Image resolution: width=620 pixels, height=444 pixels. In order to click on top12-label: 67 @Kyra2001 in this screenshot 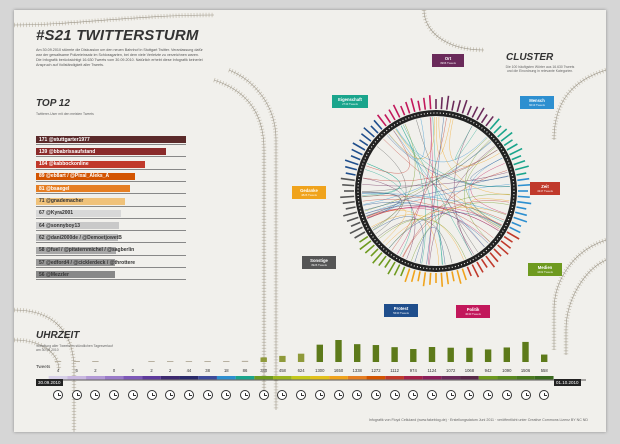, I will do `click(56, 213)`.